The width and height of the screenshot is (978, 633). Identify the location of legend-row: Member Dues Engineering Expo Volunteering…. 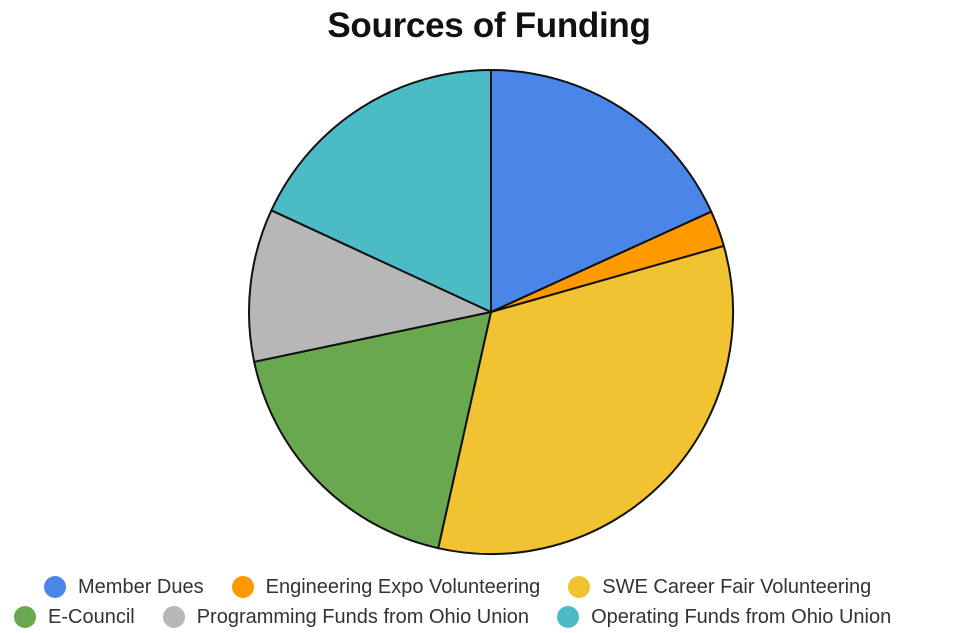
(457, 587).